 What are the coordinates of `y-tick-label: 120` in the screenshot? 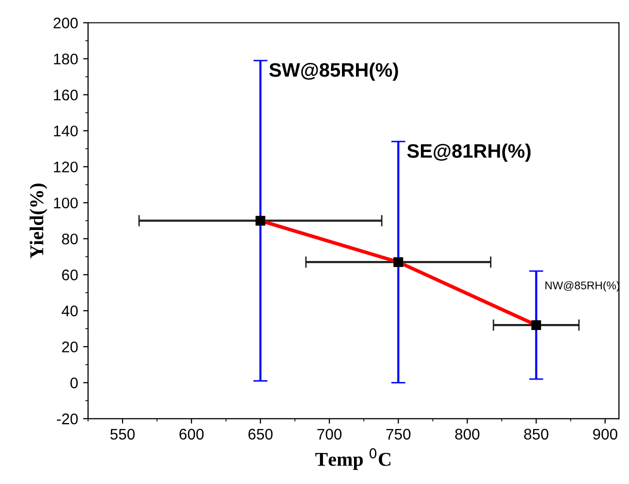 It's located at (66, 167).